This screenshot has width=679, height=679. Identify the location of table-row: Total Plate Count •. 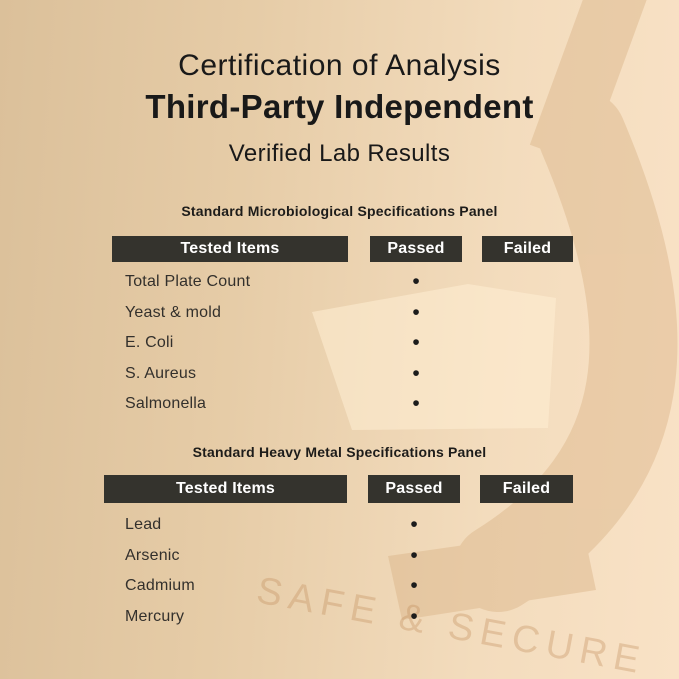
(342, 282).